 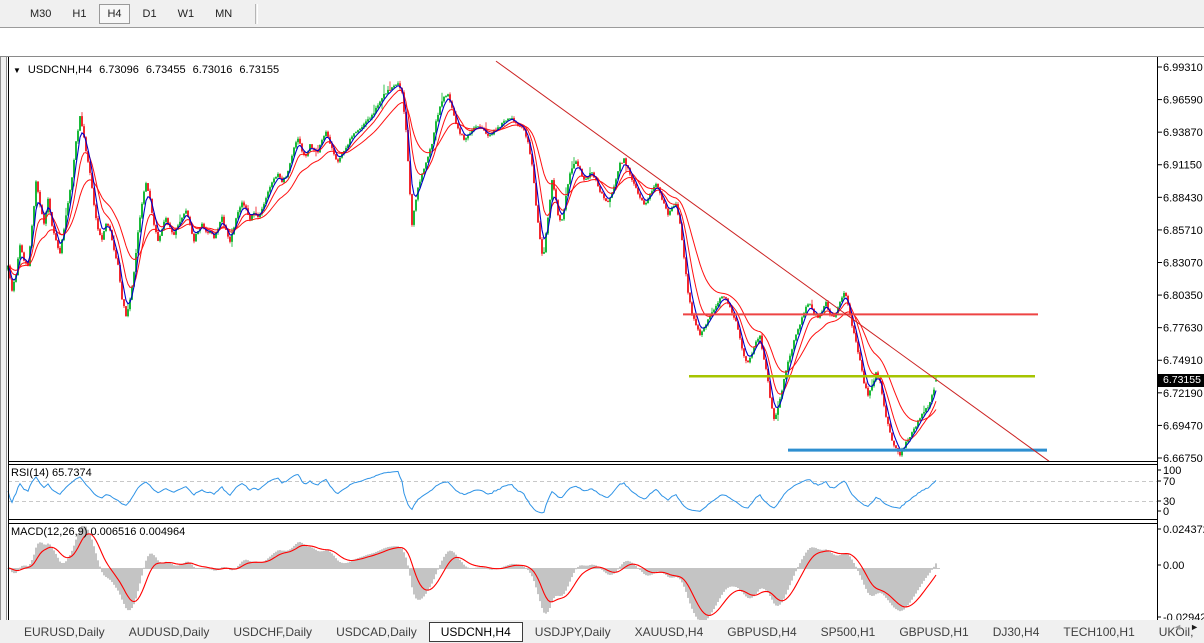 What do you see at coordinates (224, 13) in the screenshot?
I see `timeframe-button-mn: MN` at bounding box center [224, 13].